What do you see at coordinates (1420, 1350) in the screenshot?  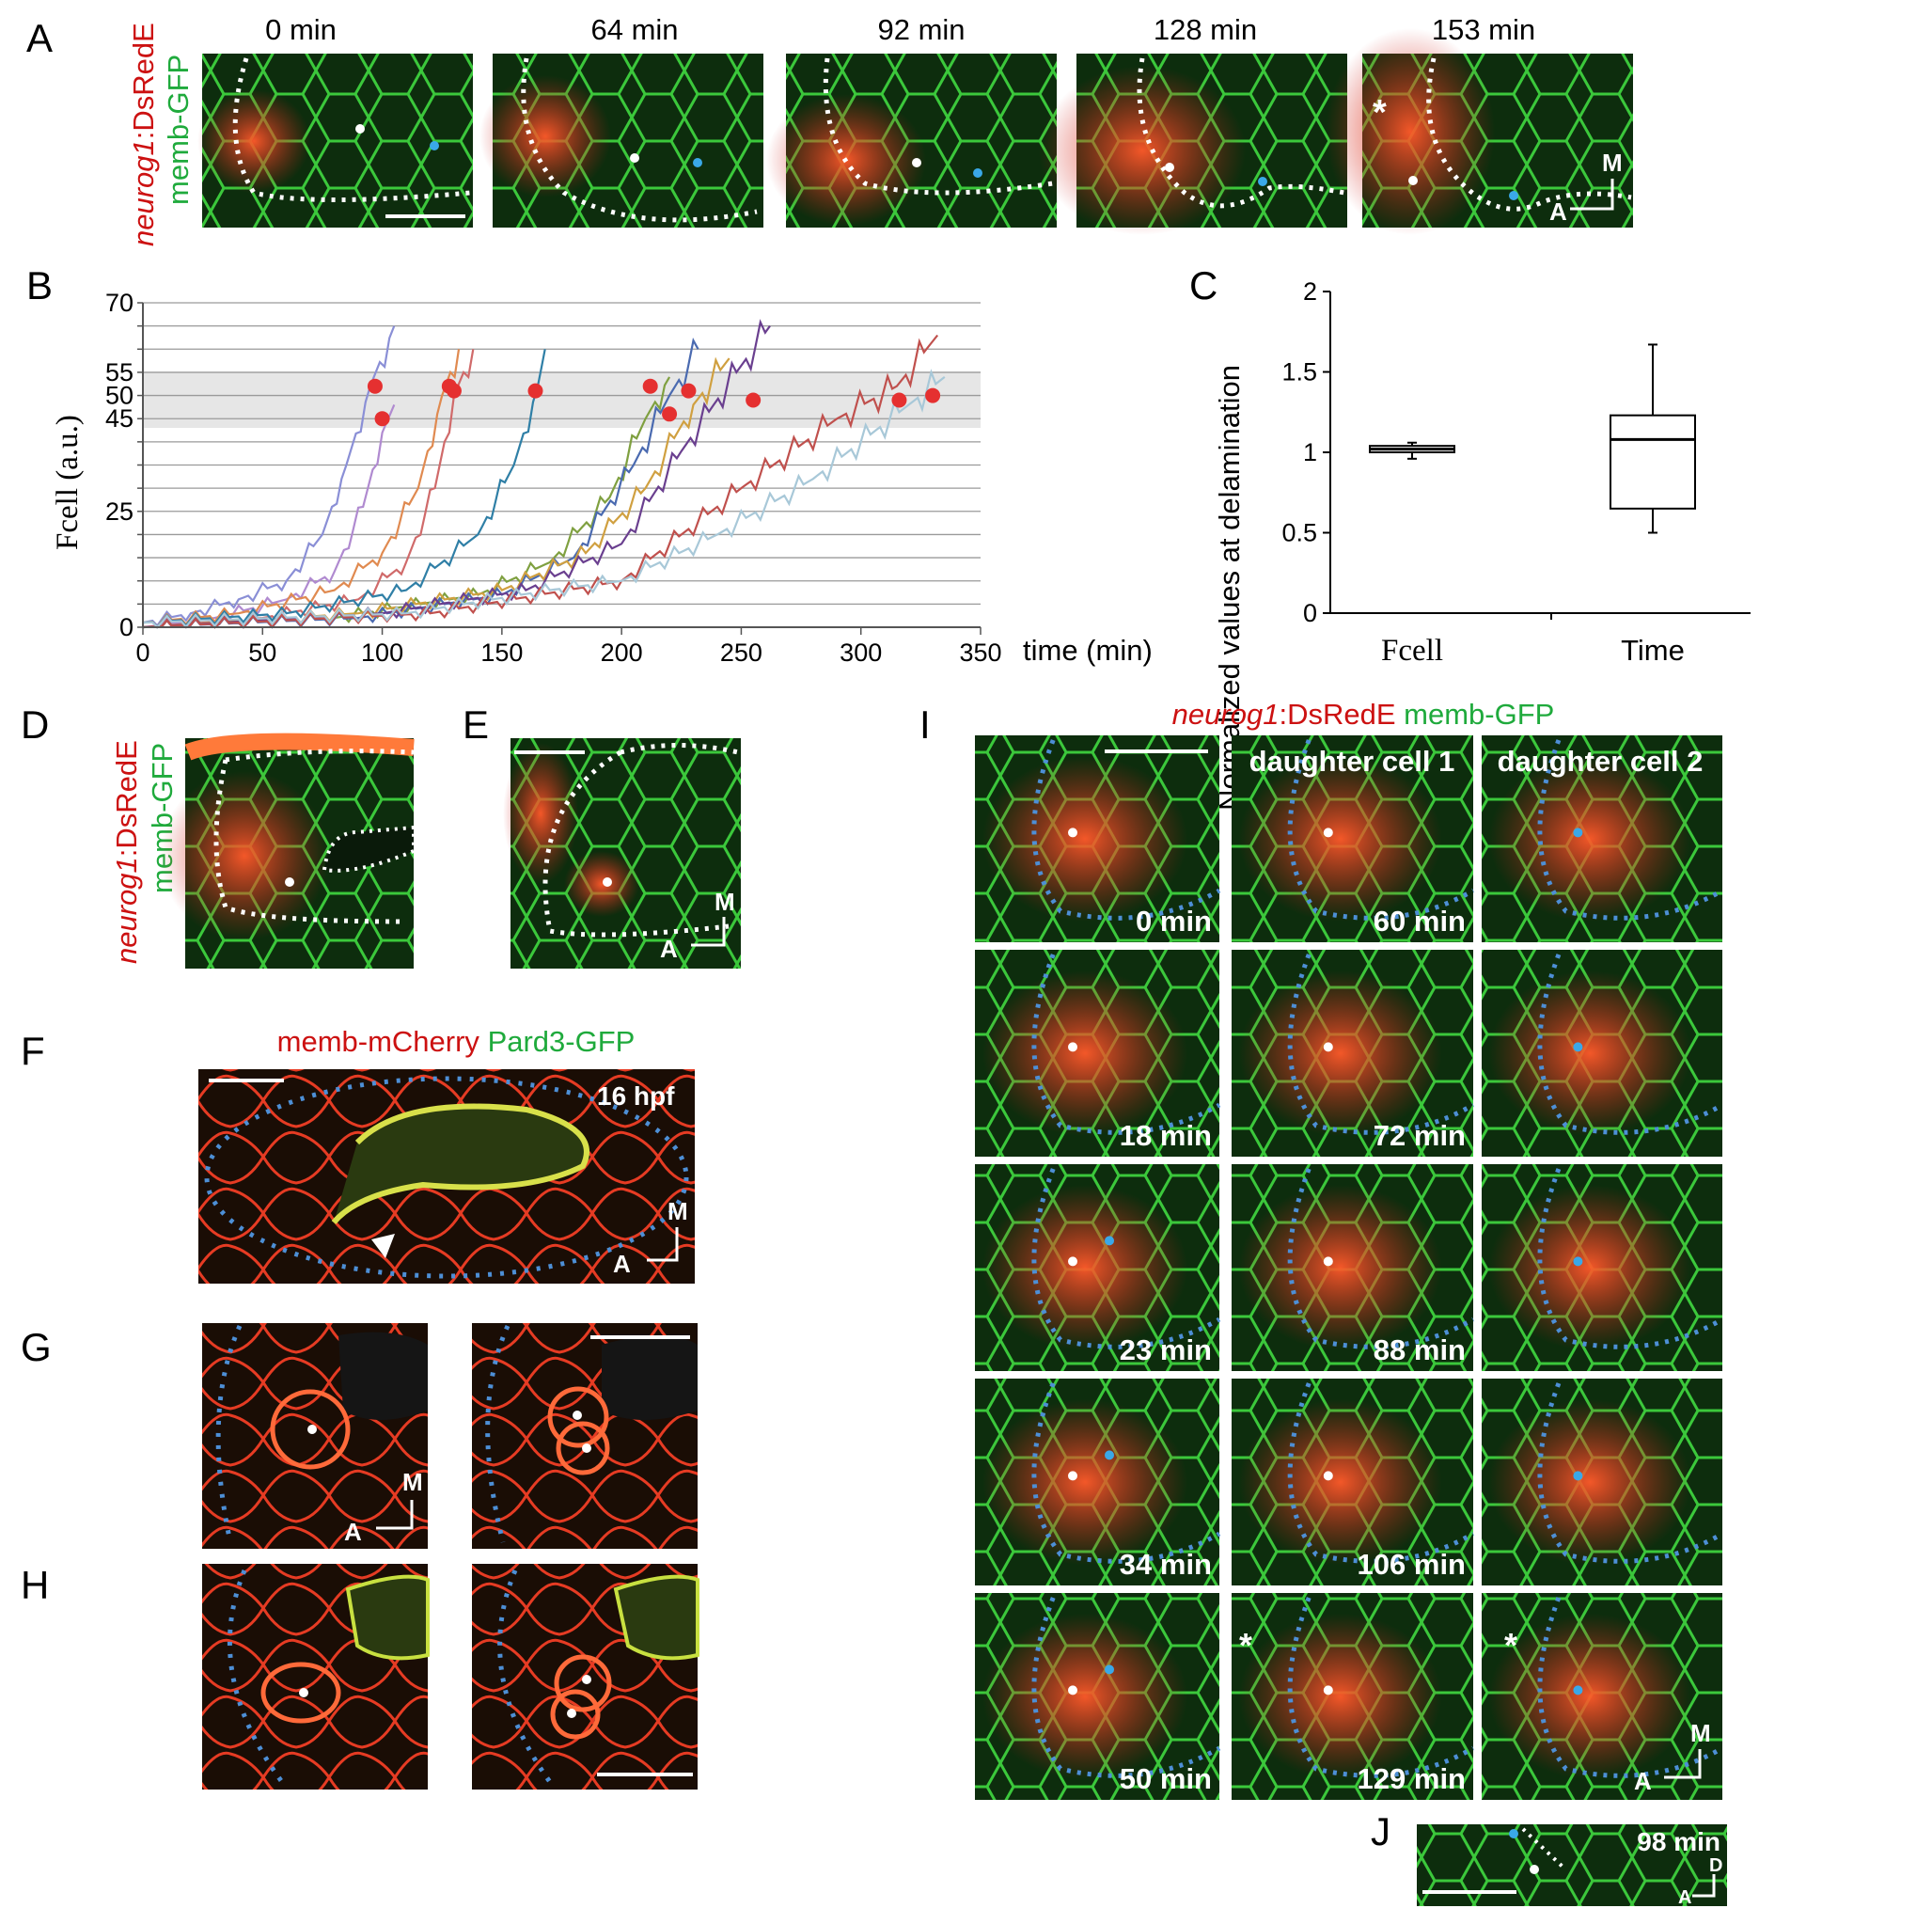 I see `panel-i-time-label: 88 min` at bounding box center [1420, 1350].